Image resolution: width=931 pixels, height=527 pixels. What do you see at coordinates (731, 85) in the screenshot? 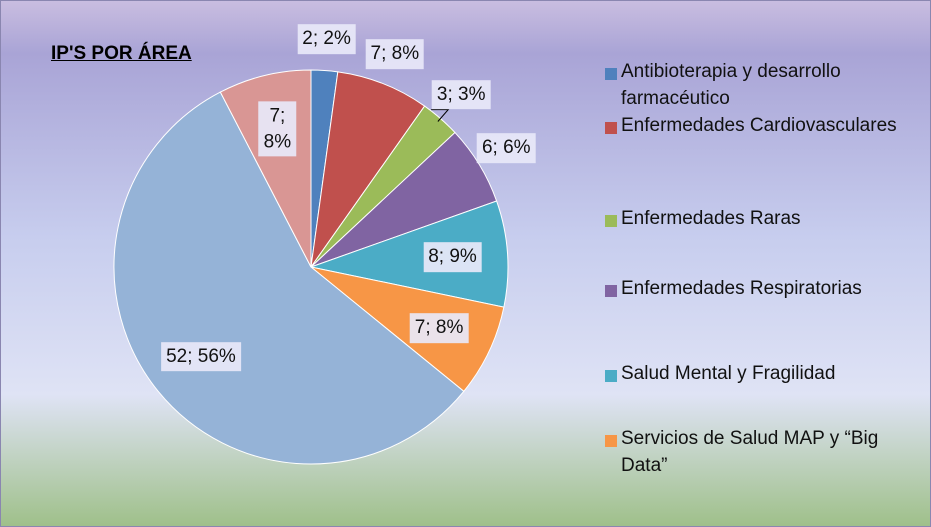
I see `legend-label: Antibioterapia y desarrollo farmacéutico` at bounding box center [731, 85].